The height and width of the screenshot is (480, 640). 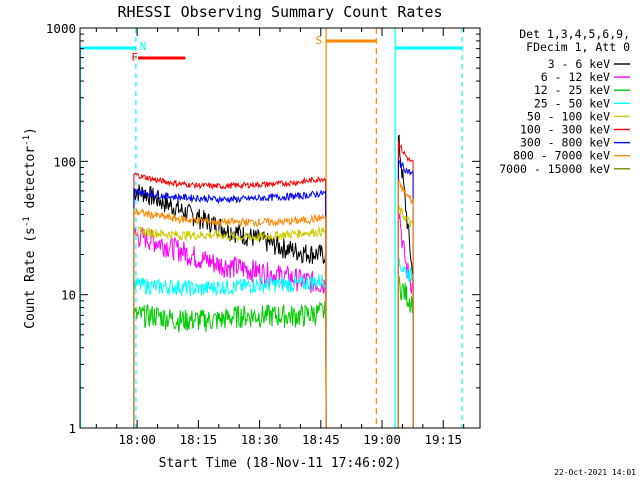 What do you see at coordinates (554, 169) in the screenshot?
I see `legend-label: 7000 - 15000 keV` at bounding box center [554, 169].